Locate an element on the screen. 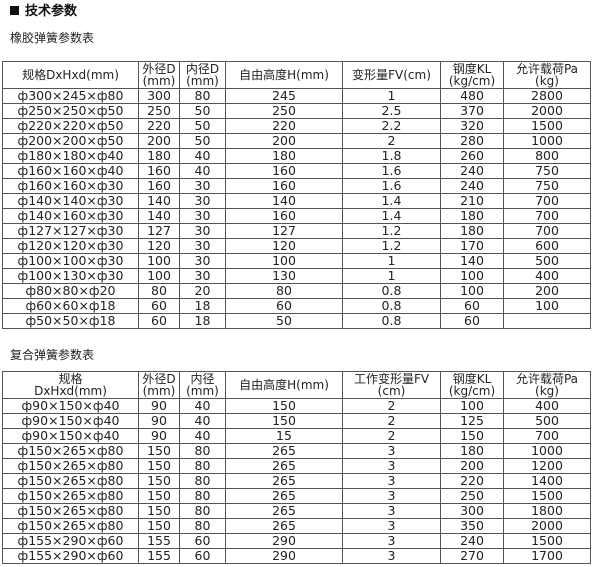  table-cell: 1.6 is located at coordinates (391, 186).